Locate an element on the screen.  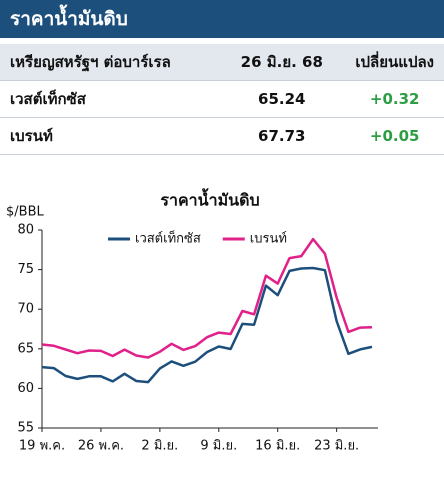
y-tick-label: 80 is located at coordinates (25, 230).